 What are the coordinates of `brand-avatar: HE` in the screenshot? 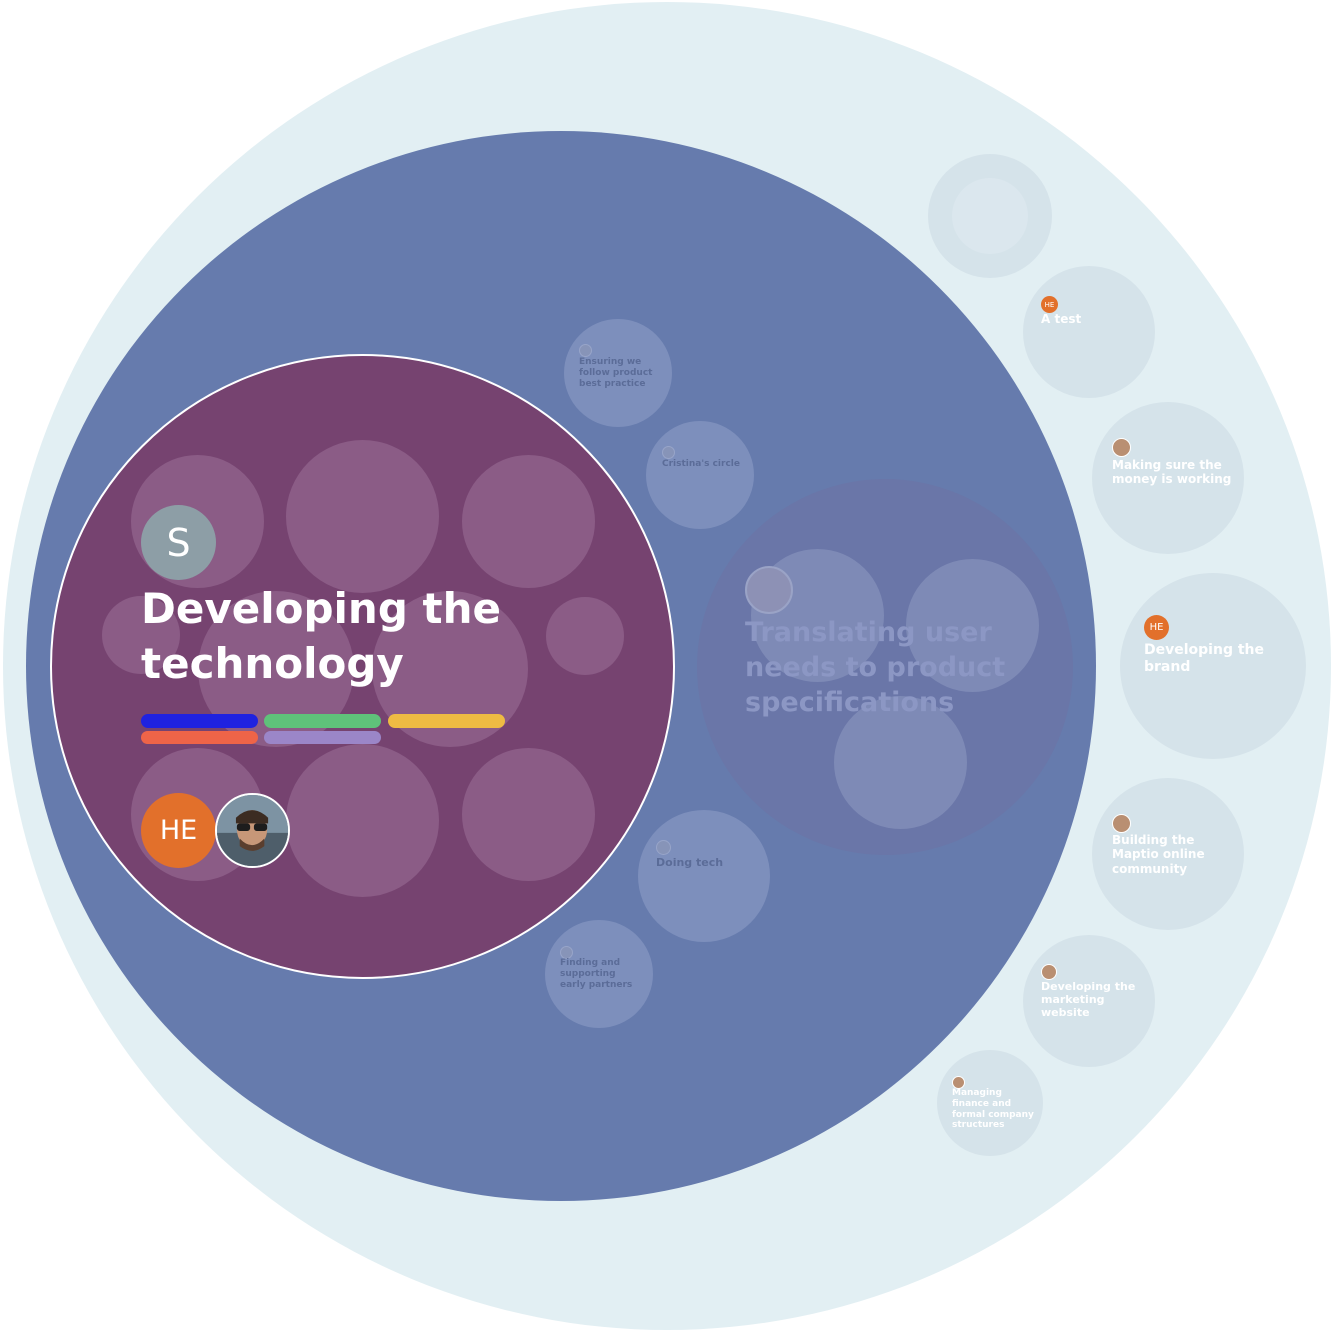 It's located at (1156, 627).